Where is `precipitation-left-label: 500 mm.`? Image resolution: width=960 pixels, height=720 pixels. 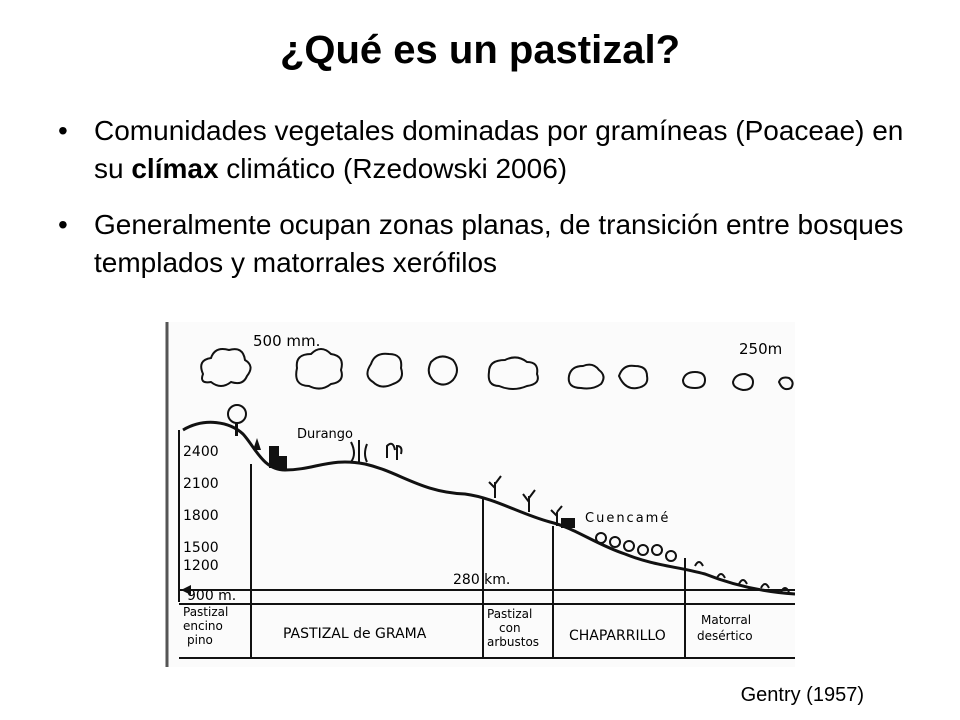
precipitation-left-label: 500 mm. is located at coordinates (286, 341).